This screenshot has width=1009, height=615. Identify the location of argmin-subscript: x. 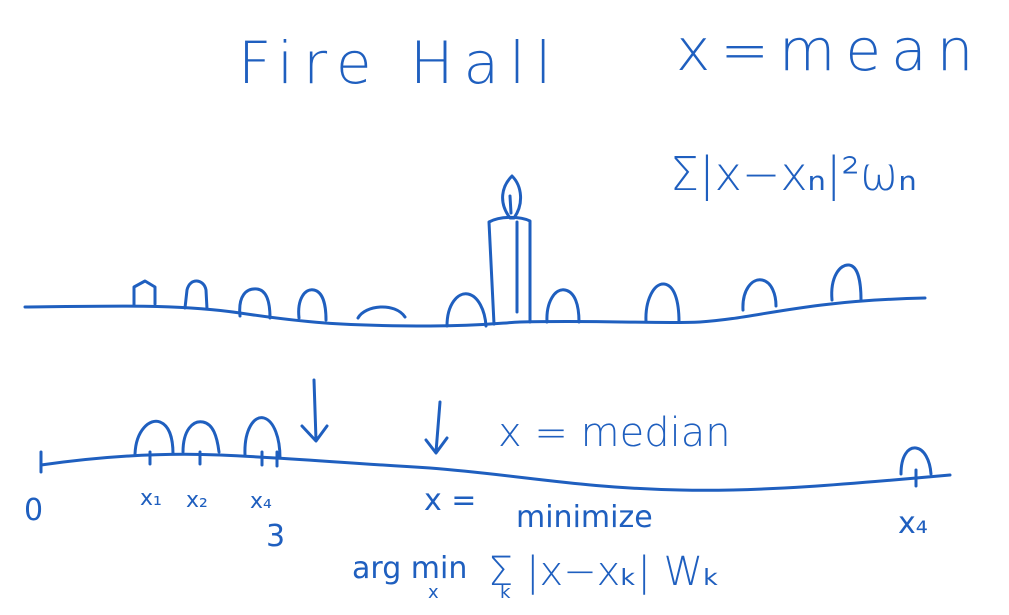
(433, 592).